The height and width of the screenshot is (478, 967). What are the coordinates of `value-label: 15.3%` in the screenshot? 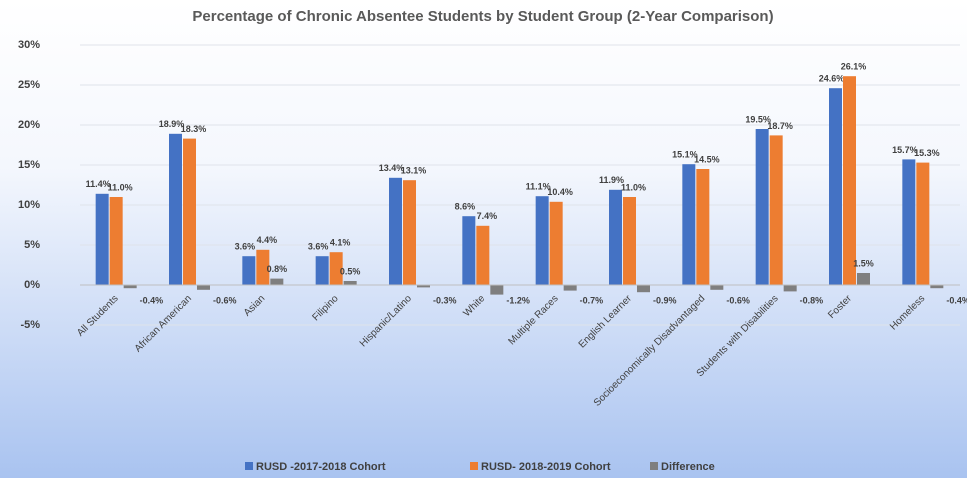 It's located at (927, 153).